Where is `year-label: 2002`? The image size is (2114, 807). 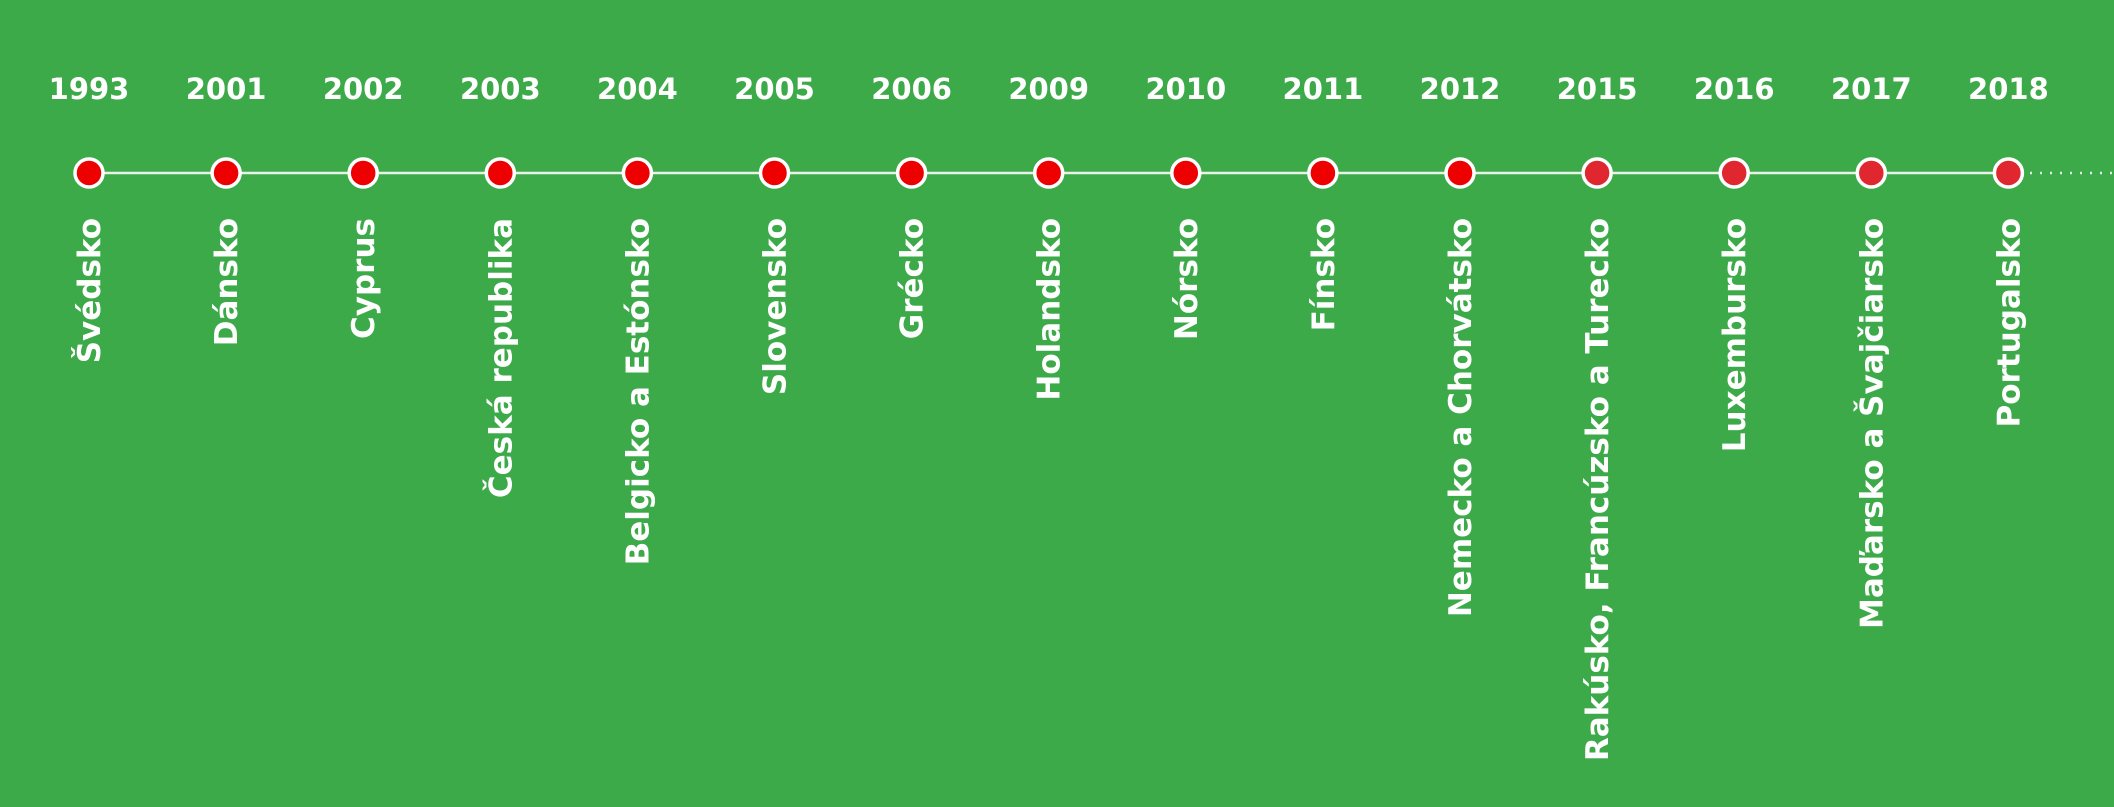
year-label: 2002 is located at coordinates (363, 89).